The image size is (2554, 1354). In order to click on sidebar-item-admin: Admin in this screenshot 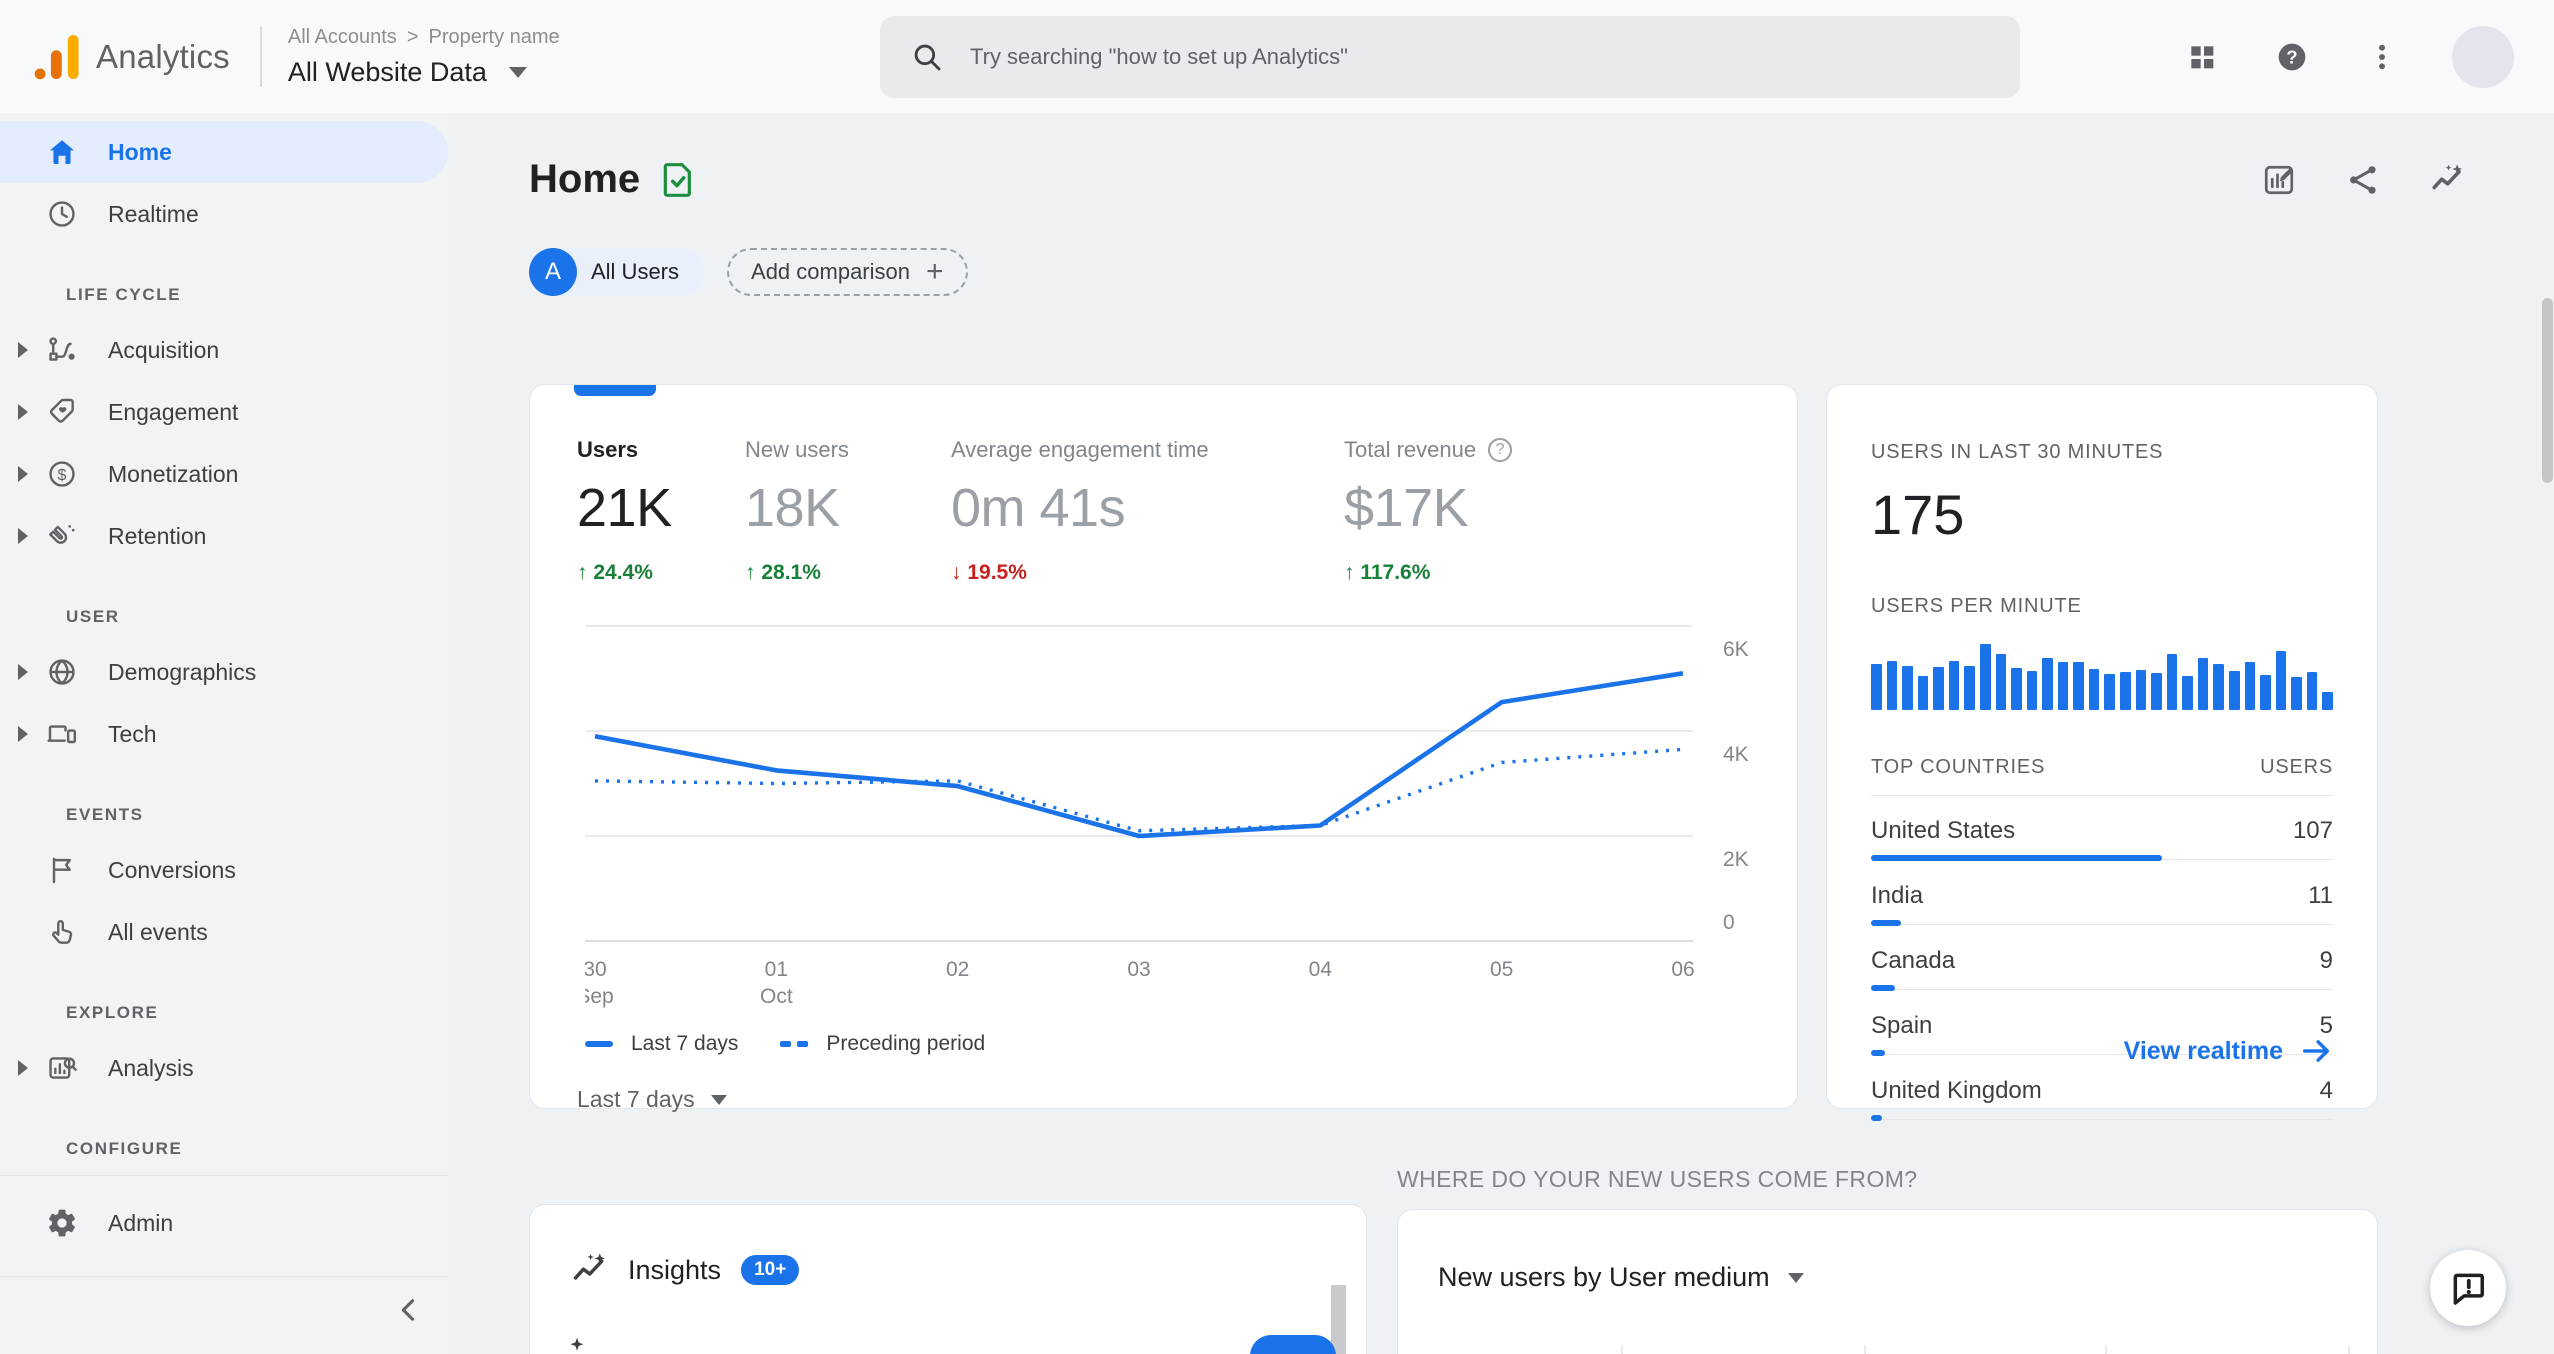, I will do `click(224, 1223)`.